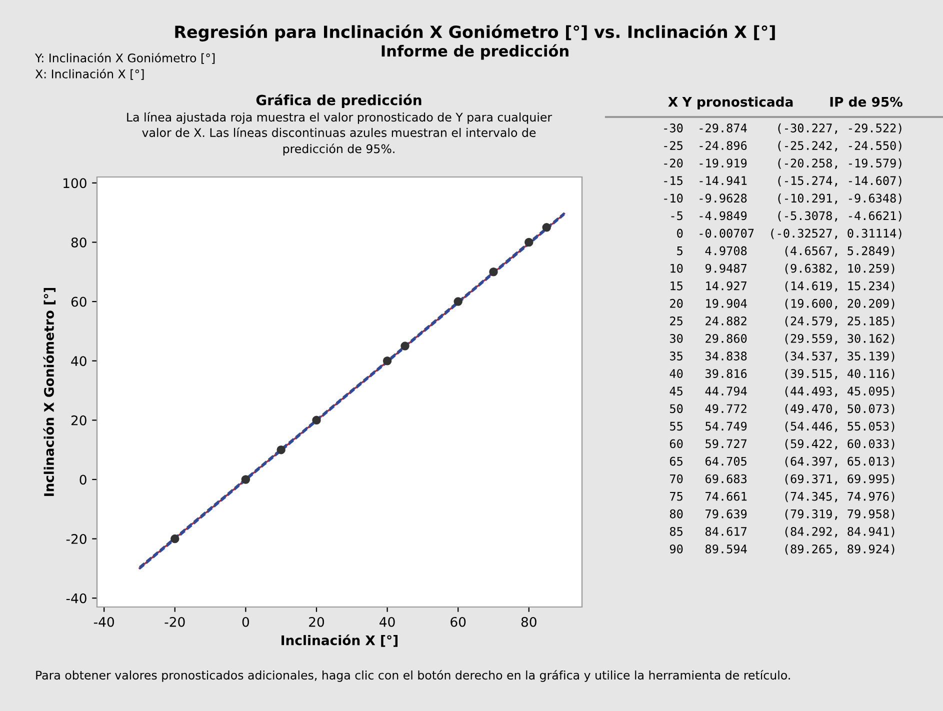 Image resolution: width=943 pixels, height=711 pixels. Describe the element at coordinates (782, 374) in the screenshot. I see `text: 40 39.816 (39.515, 40.116)` at that location.